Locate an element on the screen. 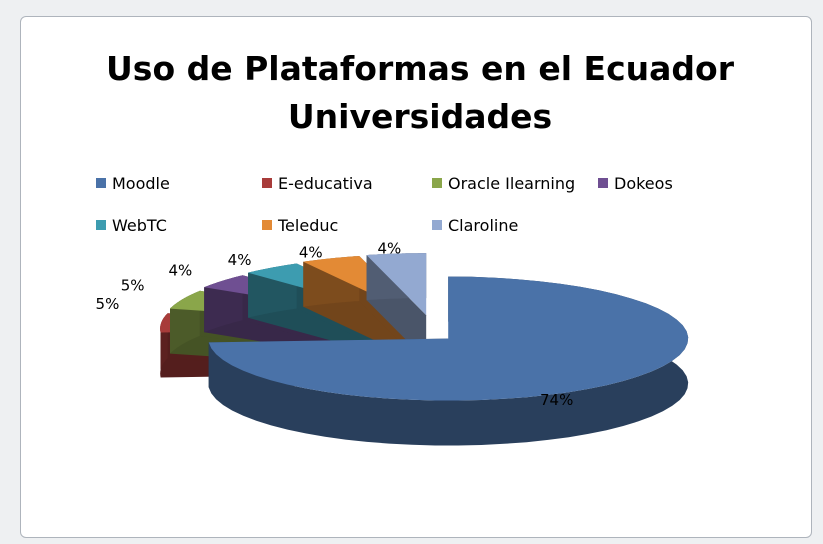  legend-label: Moodle is located at coordinates (141, 183).